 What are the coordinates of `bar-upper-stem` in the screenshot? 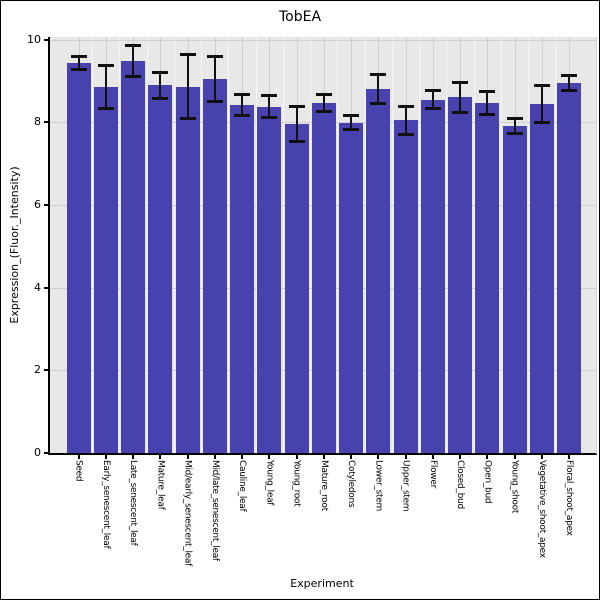 It's located at (405, 286).